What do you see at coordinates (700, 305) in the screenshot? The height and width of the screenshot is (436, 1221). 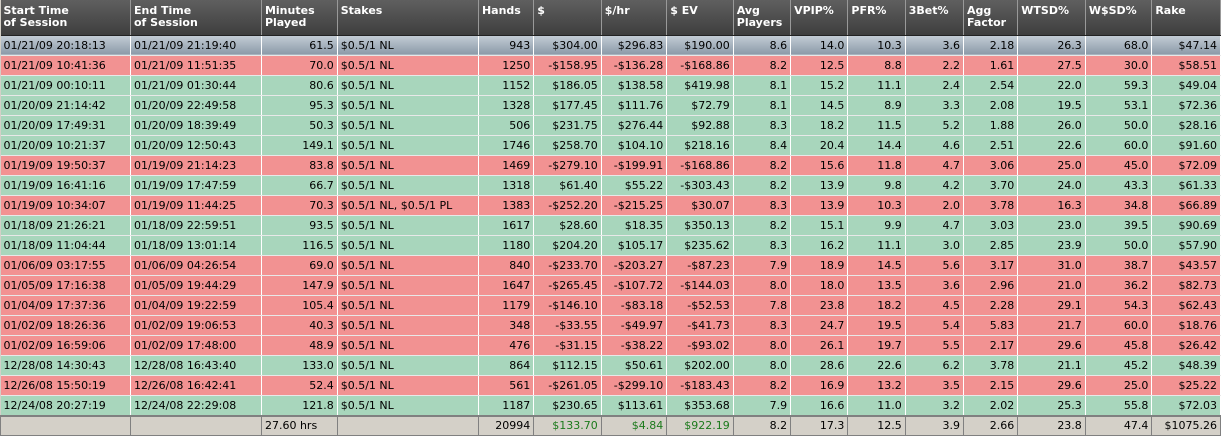 I see `cell-dollars-ev: -$52.53` at bounding box center [700, 305].